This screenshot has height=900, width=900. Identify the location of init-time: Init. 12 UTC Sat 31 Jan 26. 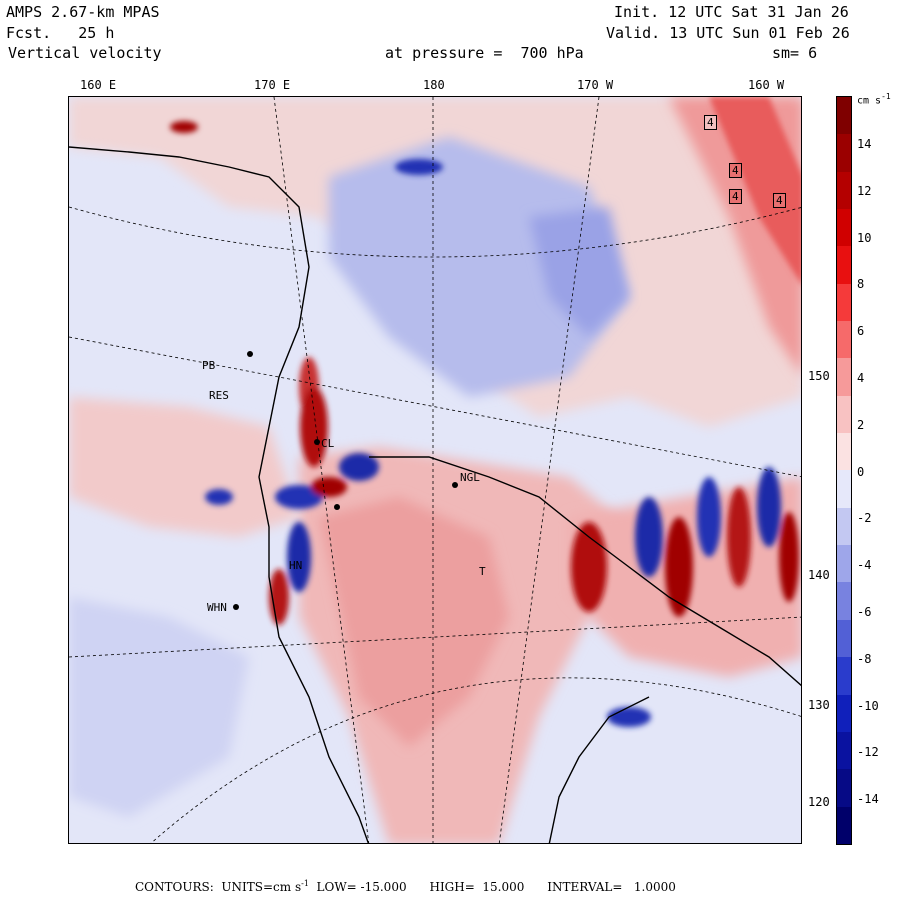
(731, 12).